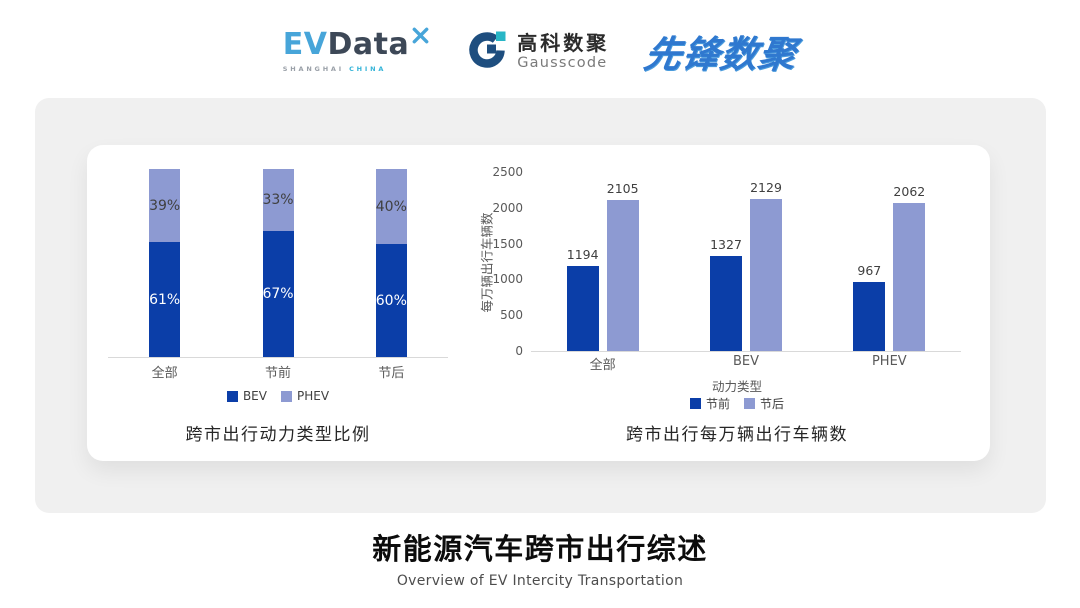  I want to click on category-label: 节后, so click(391, 373).